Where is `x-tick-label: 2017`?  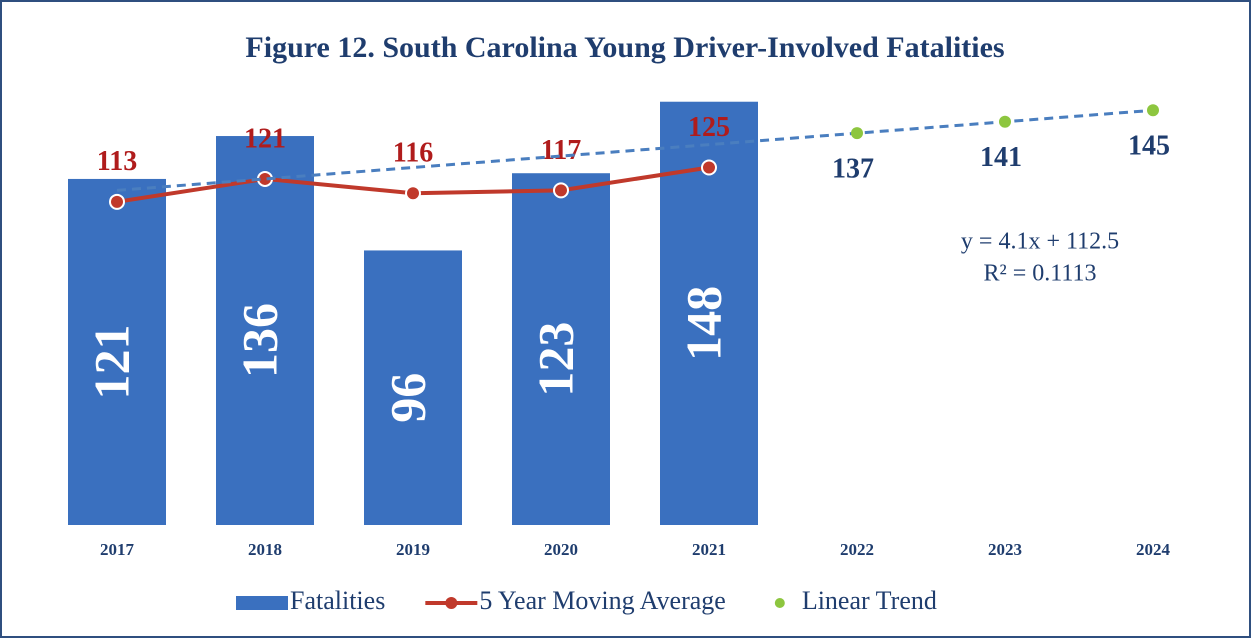 x-tick-label: 2017 is located at coordinates (117, 549).